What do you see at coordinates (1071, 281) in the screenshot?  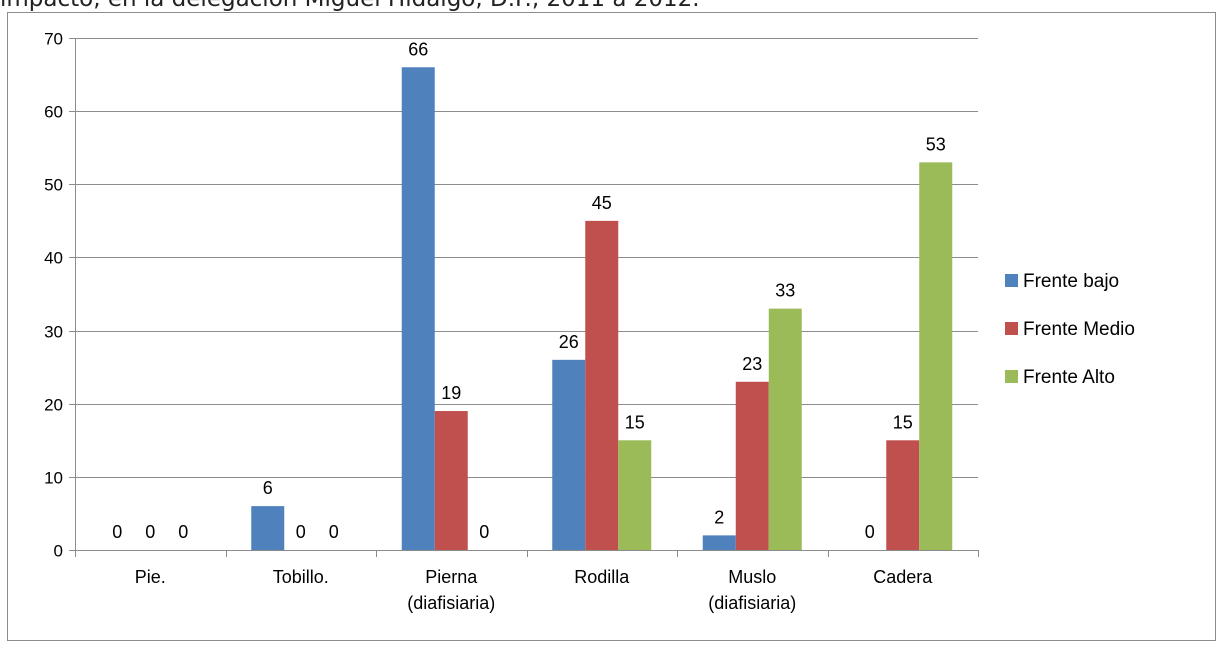 I see `legend-label: Frente bajo` at bounding box center [1071, 281].